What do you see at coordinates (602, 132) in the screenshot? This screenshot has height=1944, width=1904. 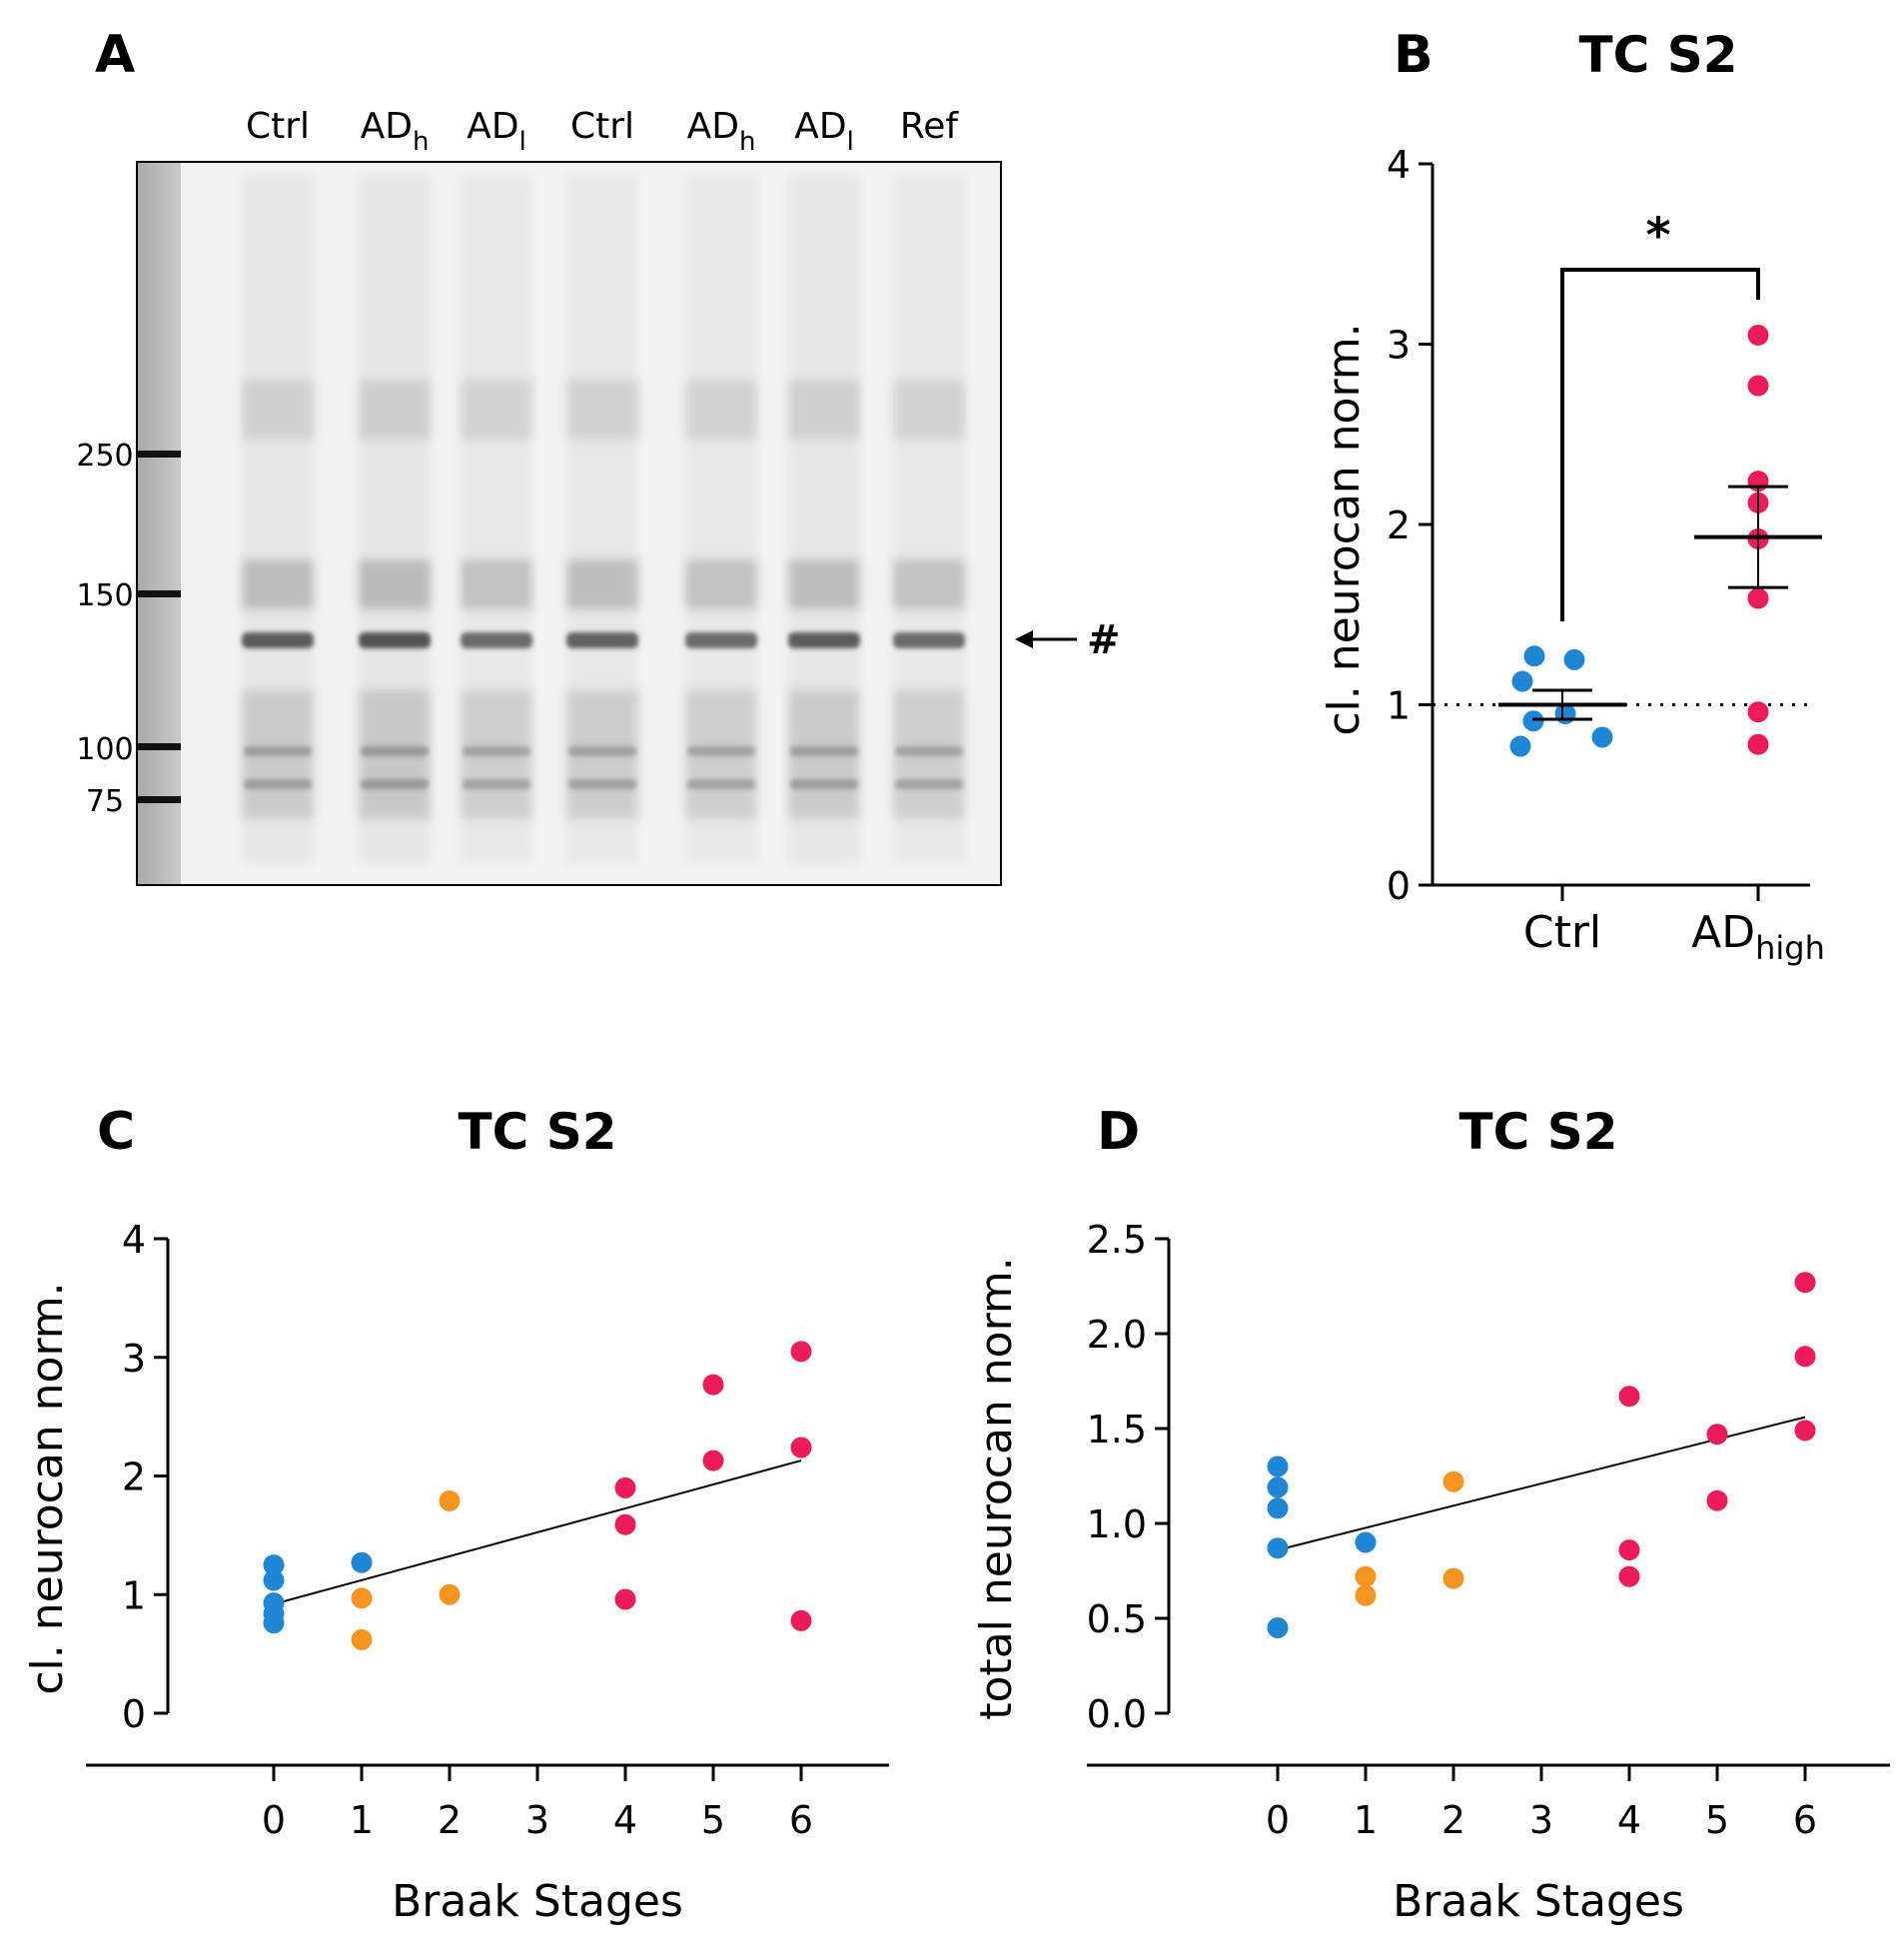 I see `lane-labels: Ctrl ADh ADl Ctrl ADh ADl Ref` at bounding box center [602, 132].